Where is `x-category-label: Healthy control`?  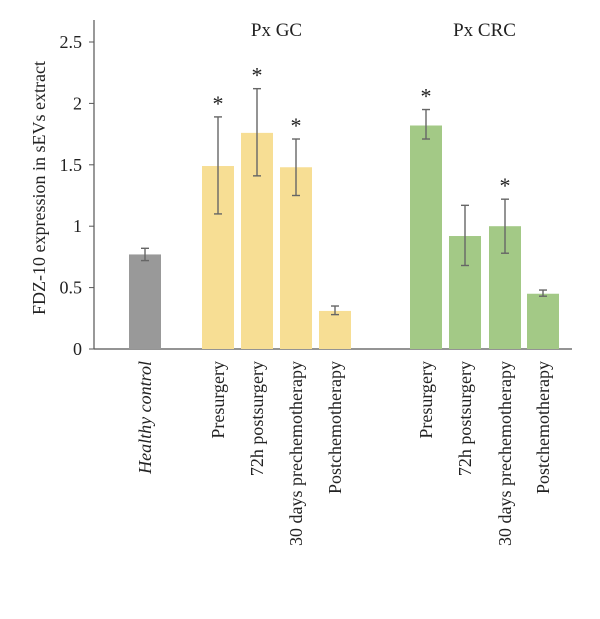
x-category-label: Healthy control is located at coordinates (145, 418).